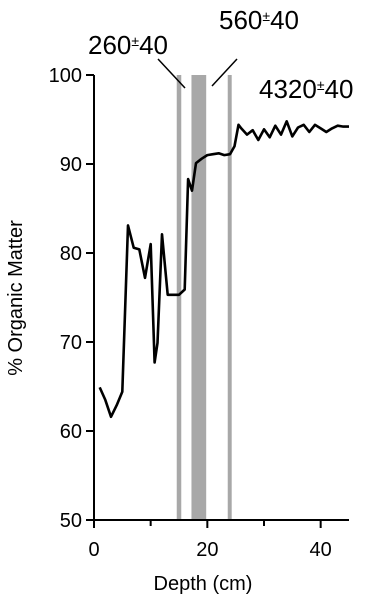  What do you see at coordinates (288, 89) in the screenshot?
I see `date-value: 4320` at bounding box center [288, 89].